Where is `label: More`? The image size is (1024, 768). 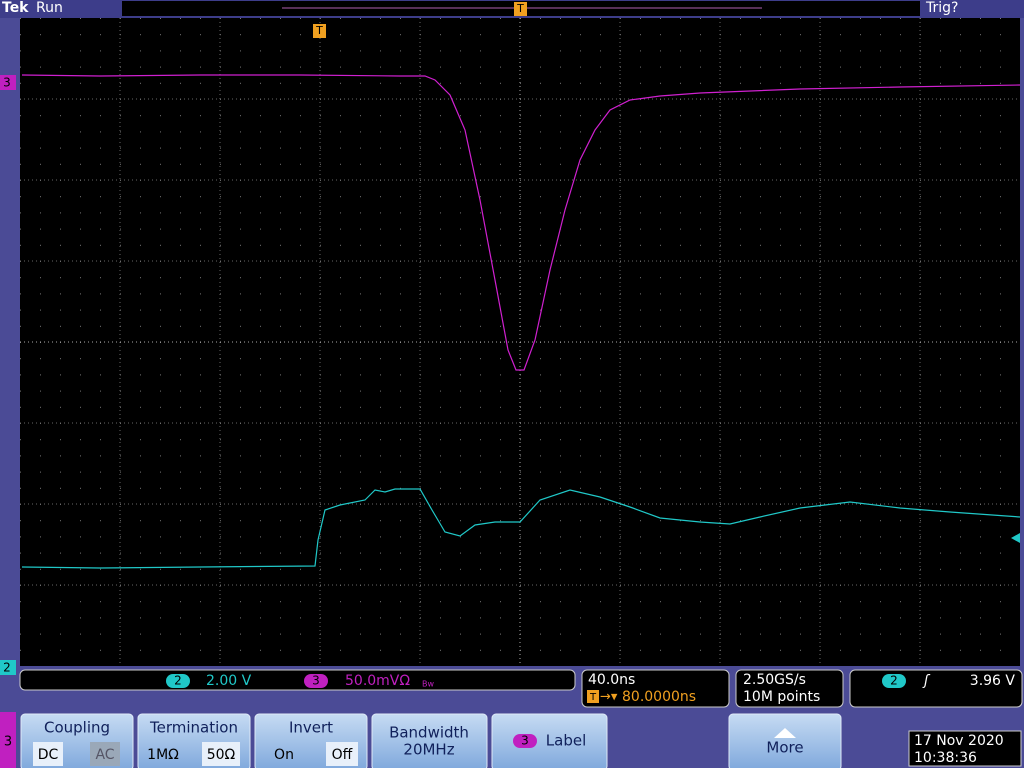 label: More is located at coordinates (784, 748).